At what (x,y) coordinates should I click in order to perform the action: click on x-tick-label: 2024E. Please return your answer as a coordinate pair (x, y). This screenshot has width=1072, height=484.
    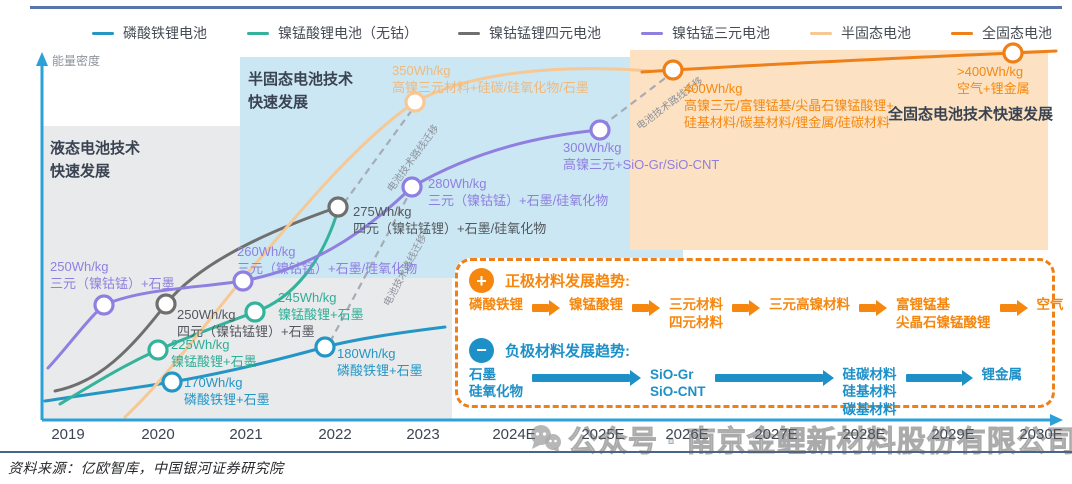
    Looking at the image, I should click on (514, 434).